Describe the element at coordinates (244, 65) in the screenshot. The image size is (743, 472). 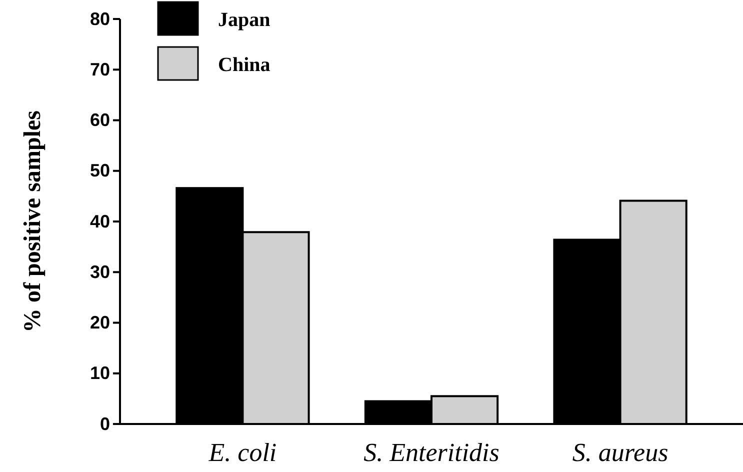
I see `legend-label: China` at that location.